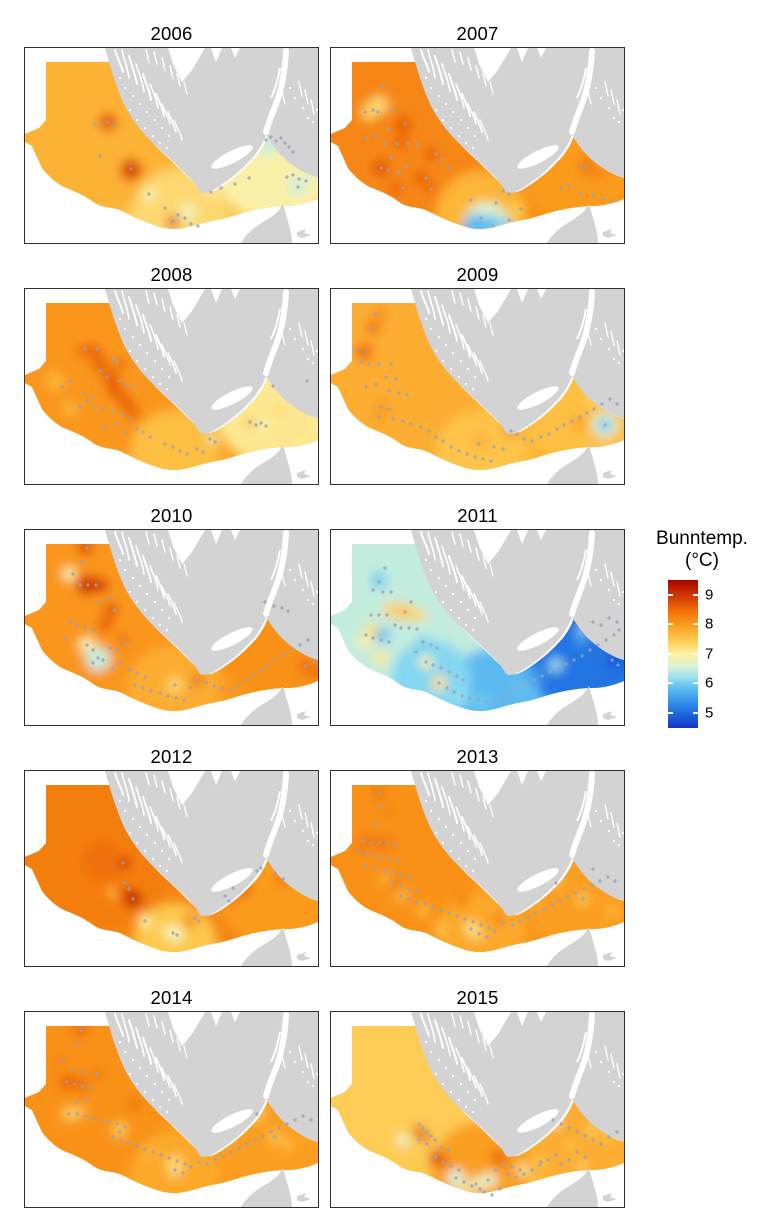  Describe the element at coordinates (171, 515) in the screenshot. I see `facet-title: 2010` at that location.